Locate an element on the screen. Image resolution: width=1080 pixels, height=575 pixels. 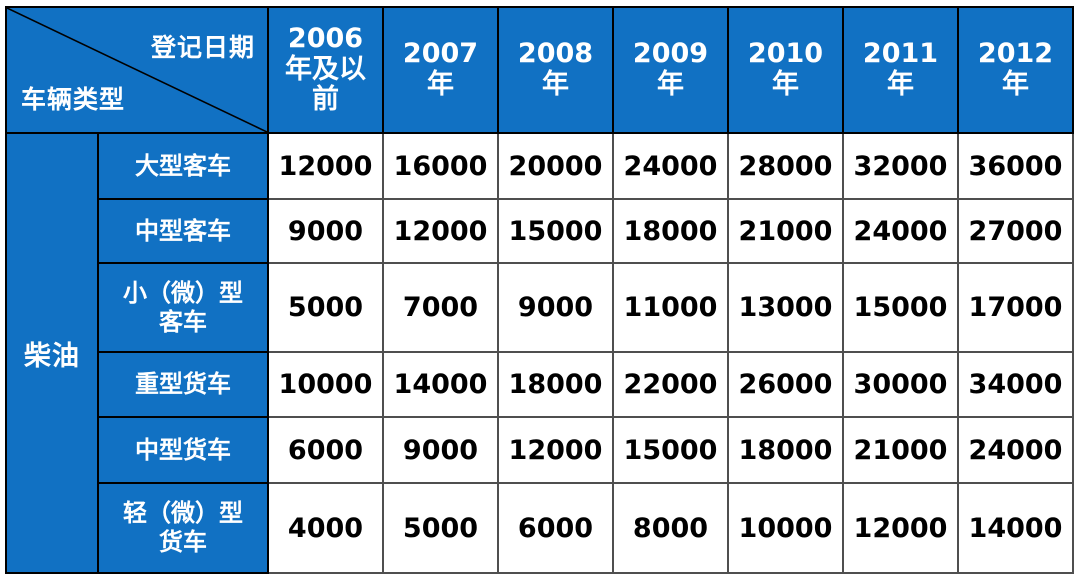
row-label-small-mini-bus: 小（微）型客车 is located at coordinates (183, 307).